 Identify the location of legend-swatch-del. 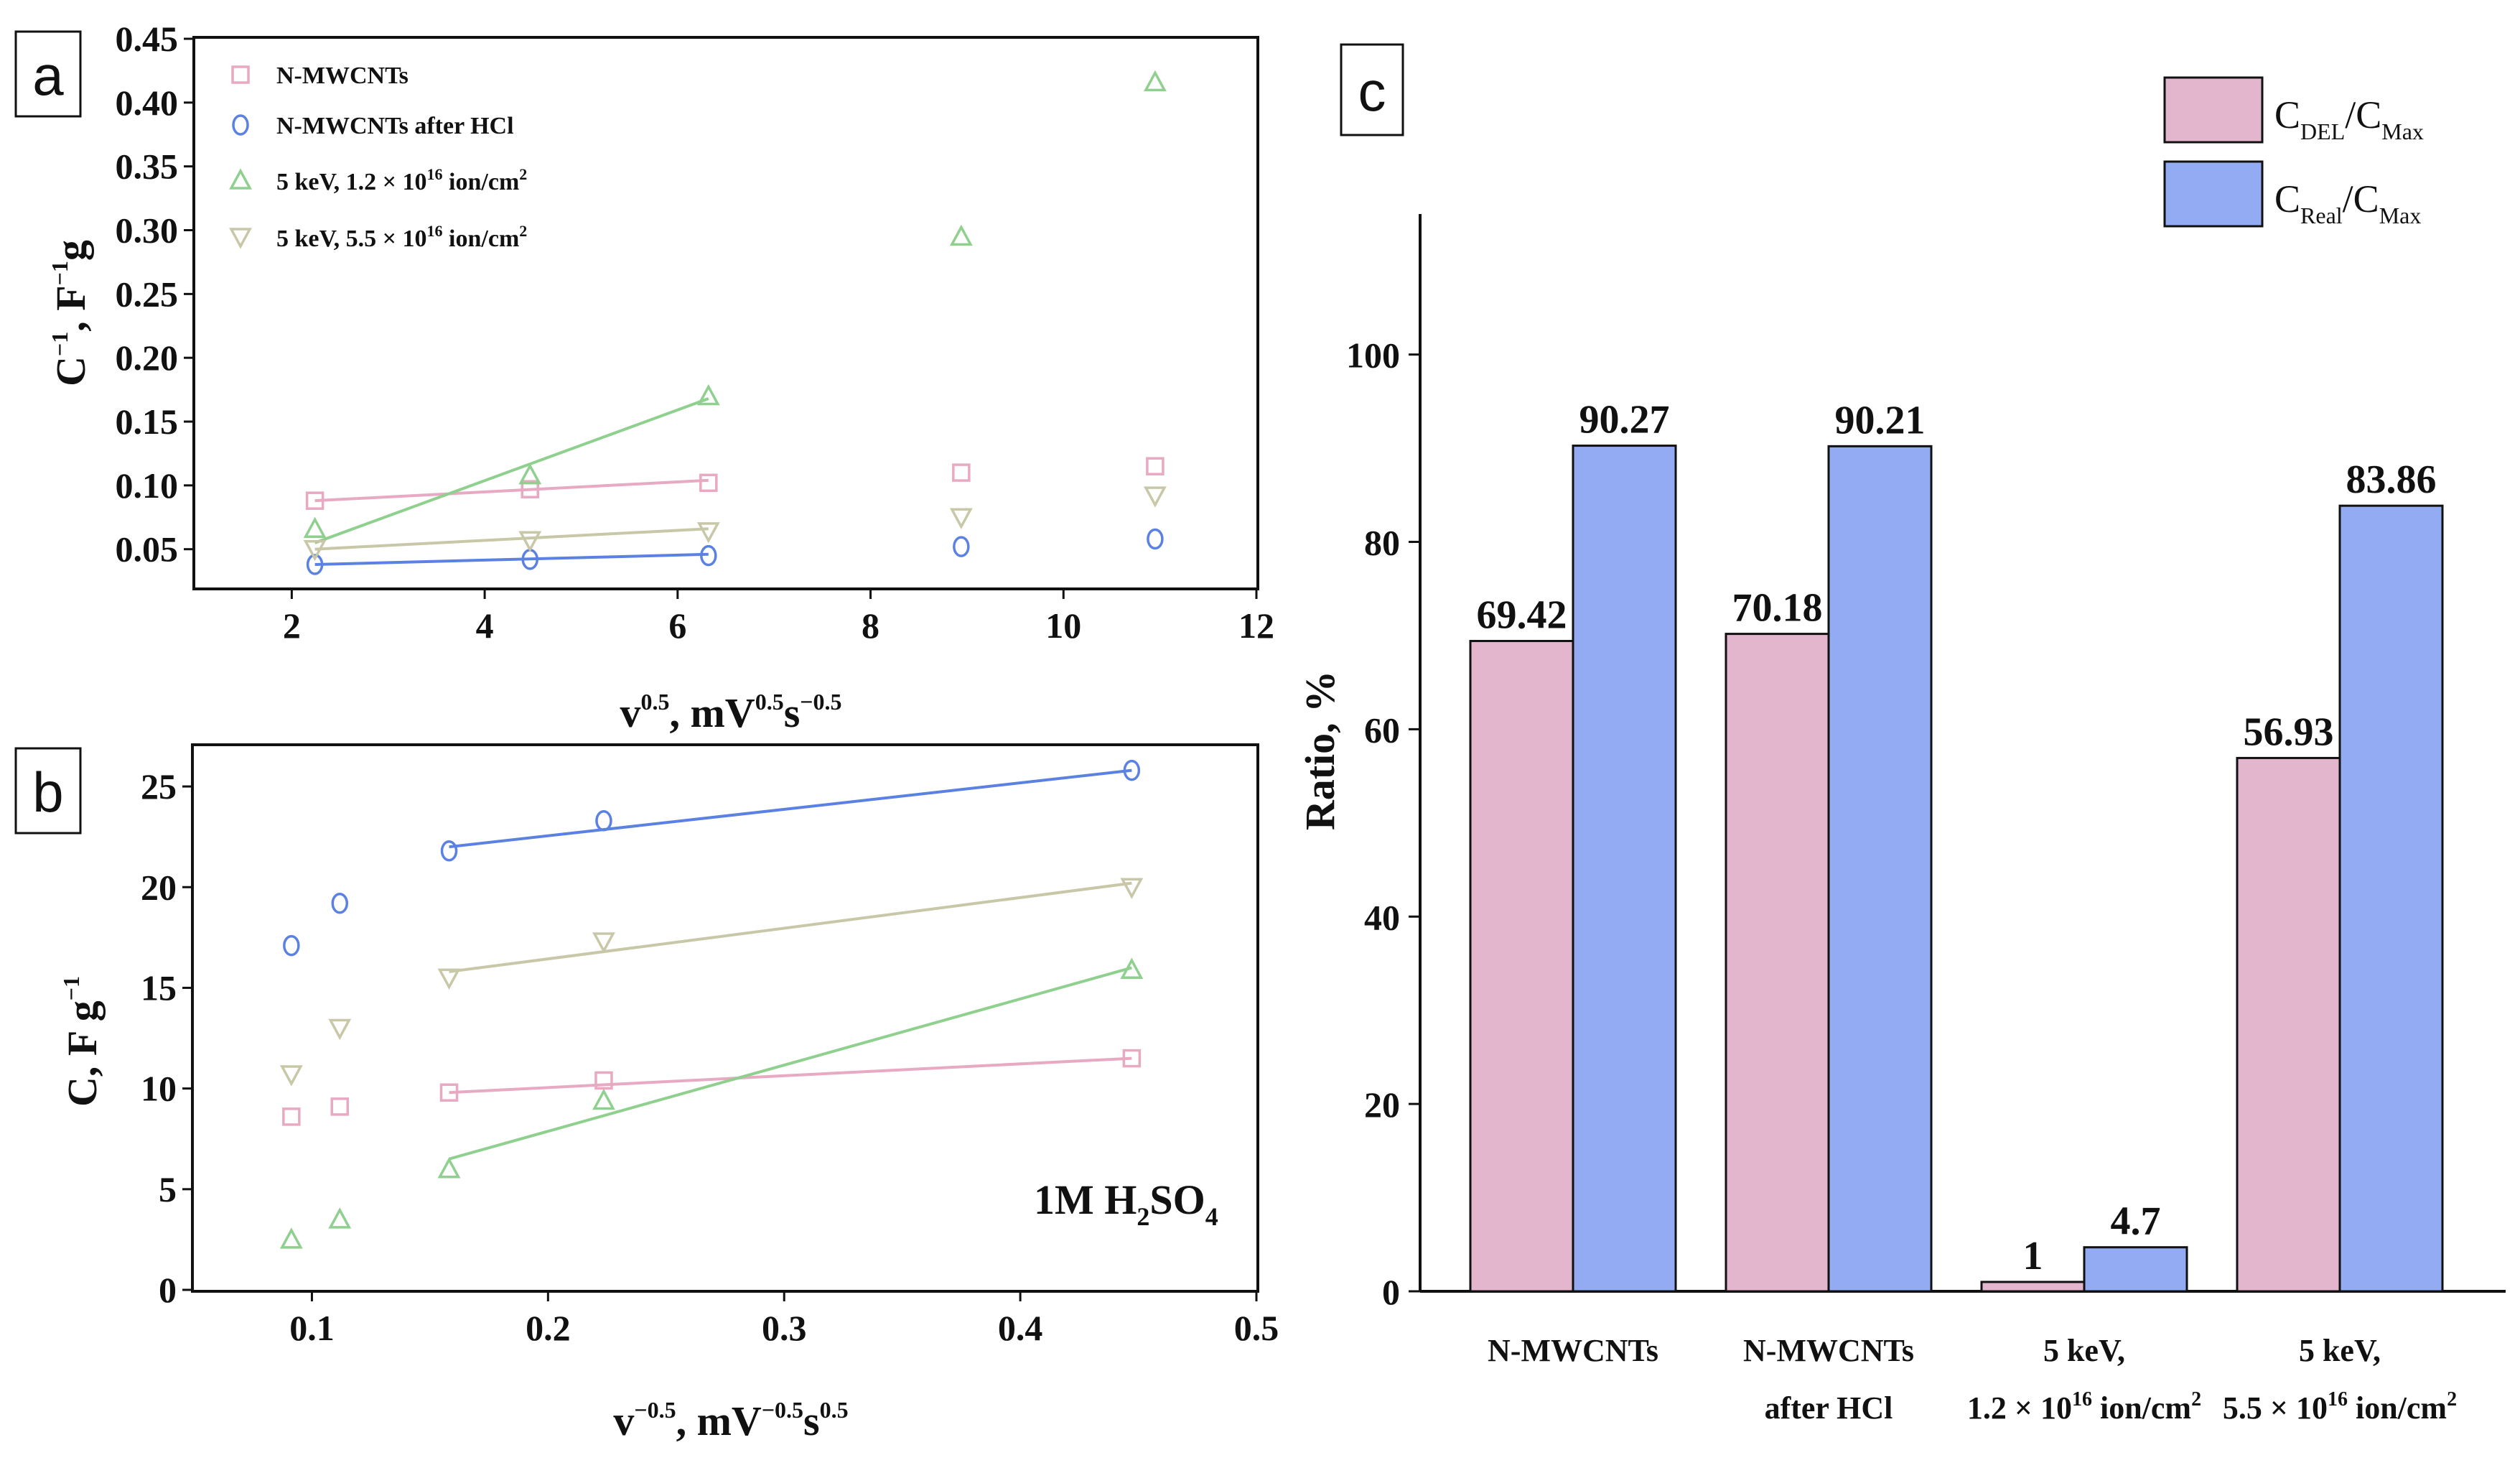
(2213, 110).